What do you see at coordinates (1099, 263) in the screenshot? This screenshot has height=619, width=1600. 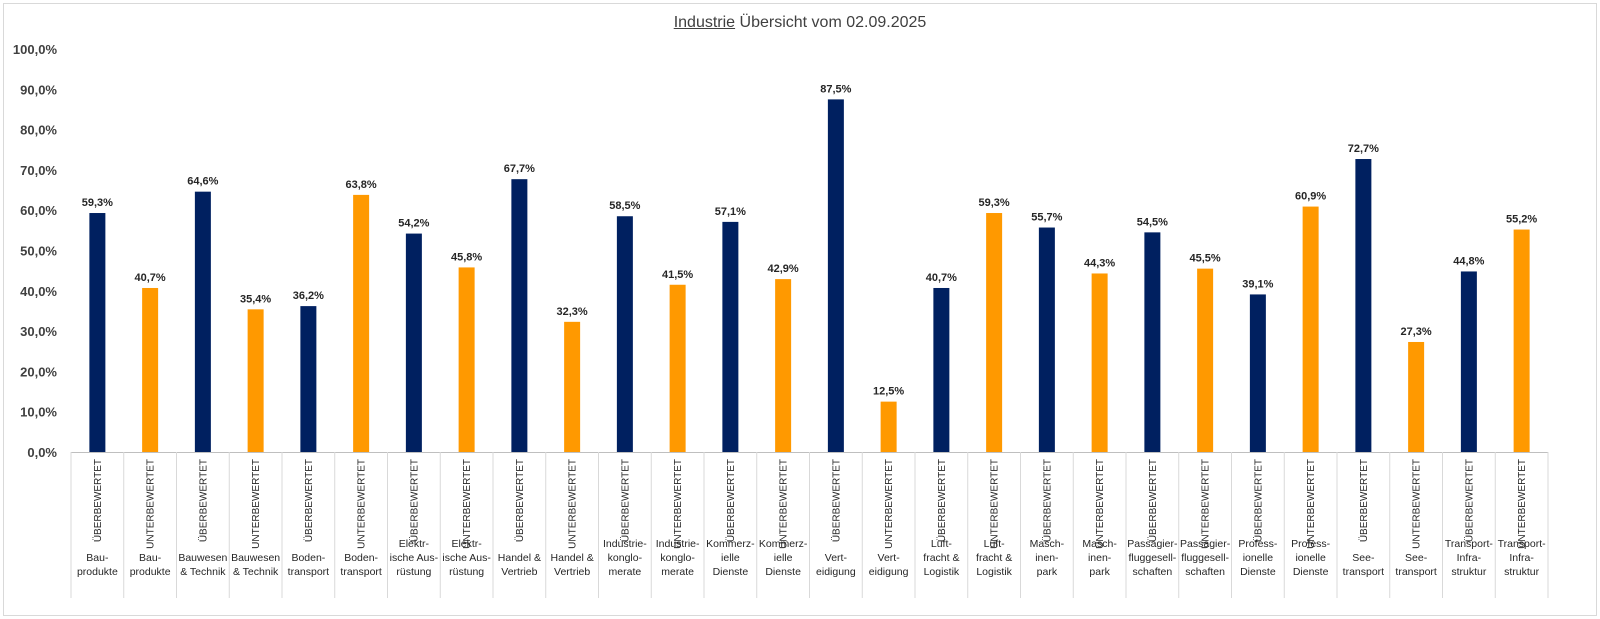 I see `data-label: 44,3%` at bounding box center [1099, 263].